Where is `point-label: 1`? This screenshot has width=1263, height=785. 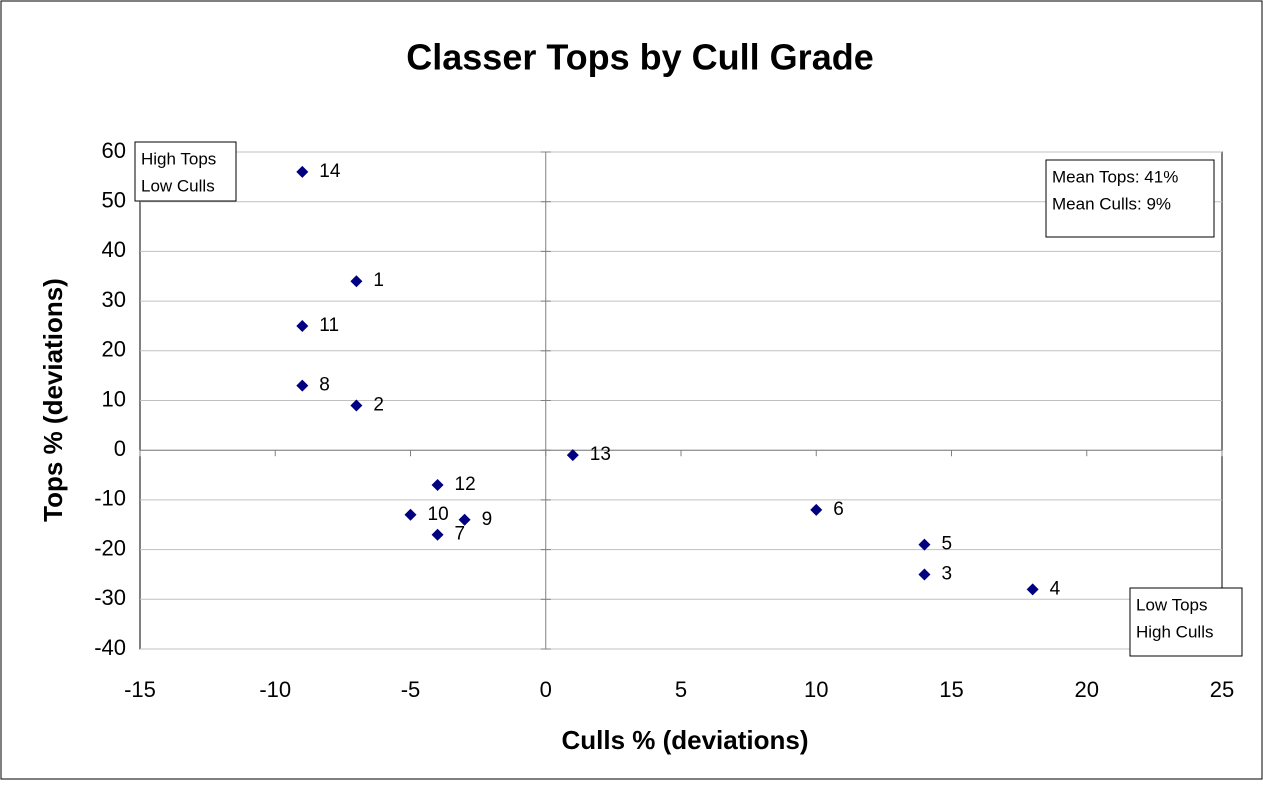
point-label: 1 is located at coordinates (378, 280).